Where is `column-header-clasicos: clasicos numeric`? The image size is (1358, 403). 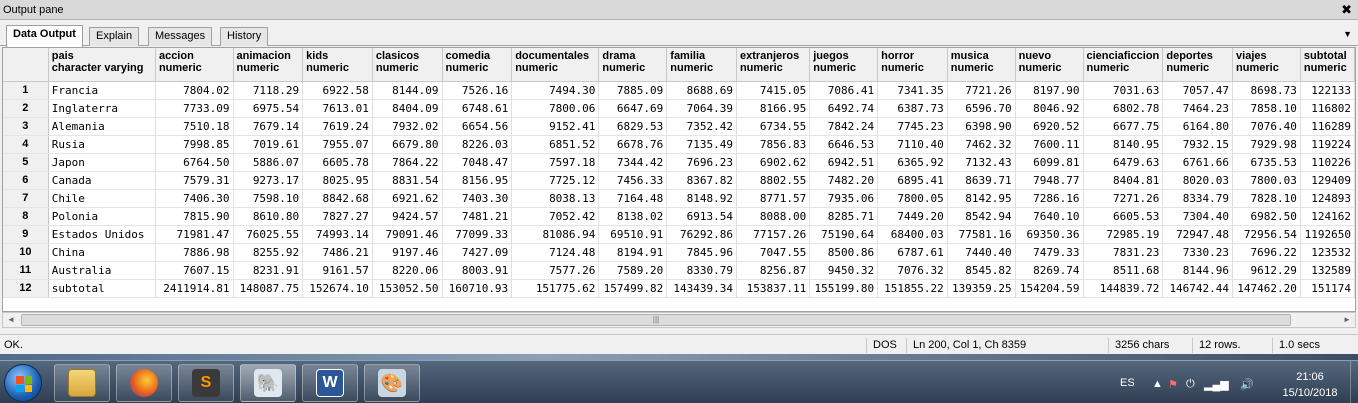 column-header-clasicos: clasicos numeric is located at coordinates (407, 65).